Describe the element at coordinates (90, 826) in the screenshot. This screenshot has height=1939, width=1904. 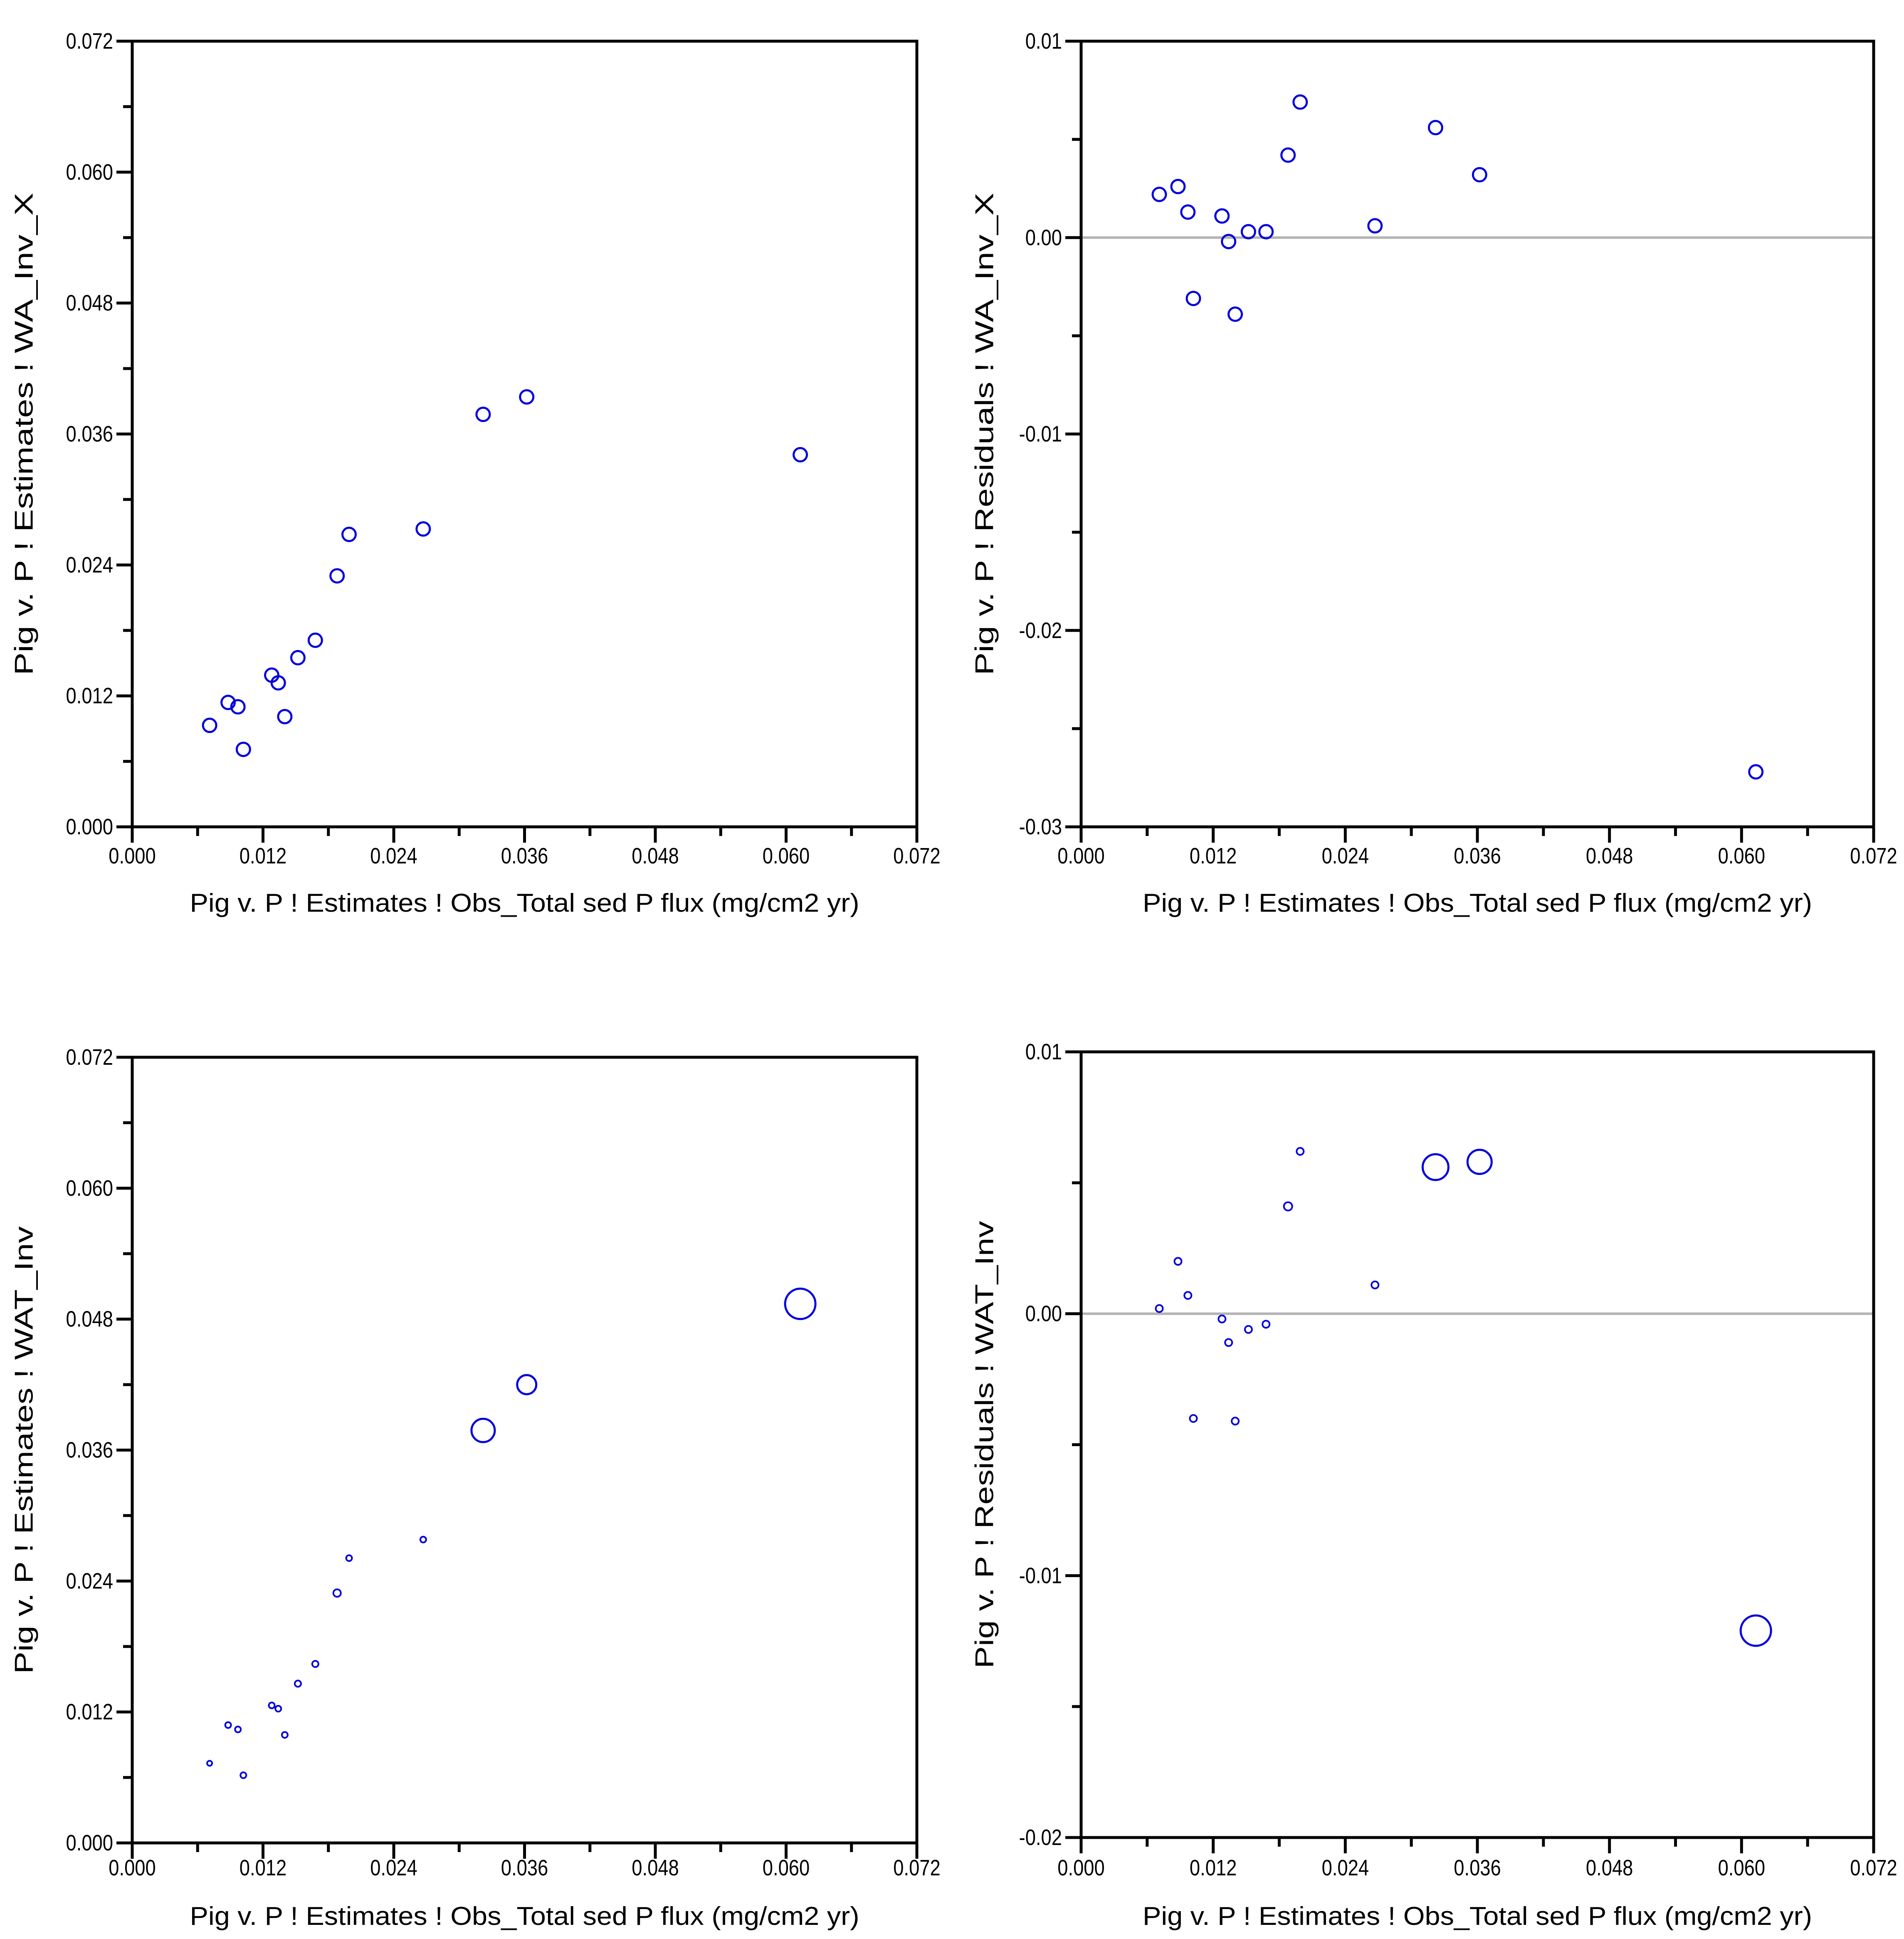
I see `y-tick-label: 0.000` at that location.